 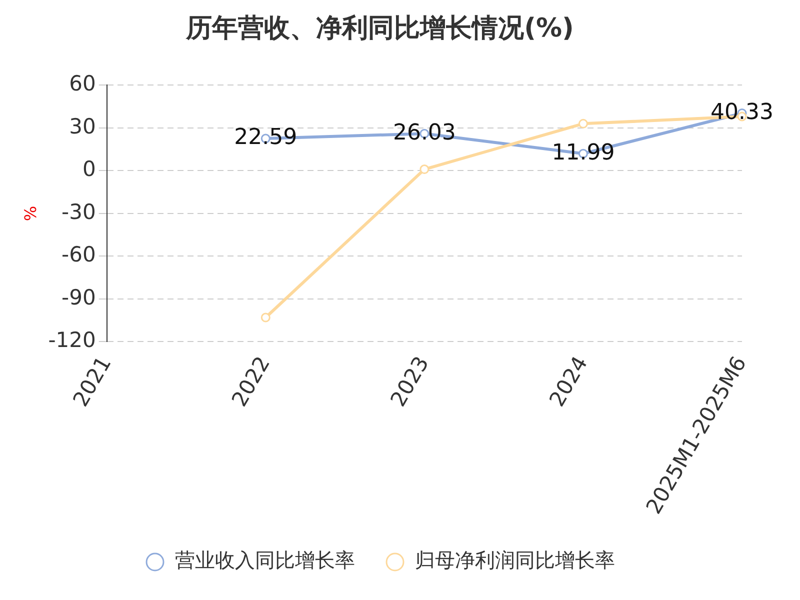 I want to click on data-label: 11.99, so click(x=583, y=153).